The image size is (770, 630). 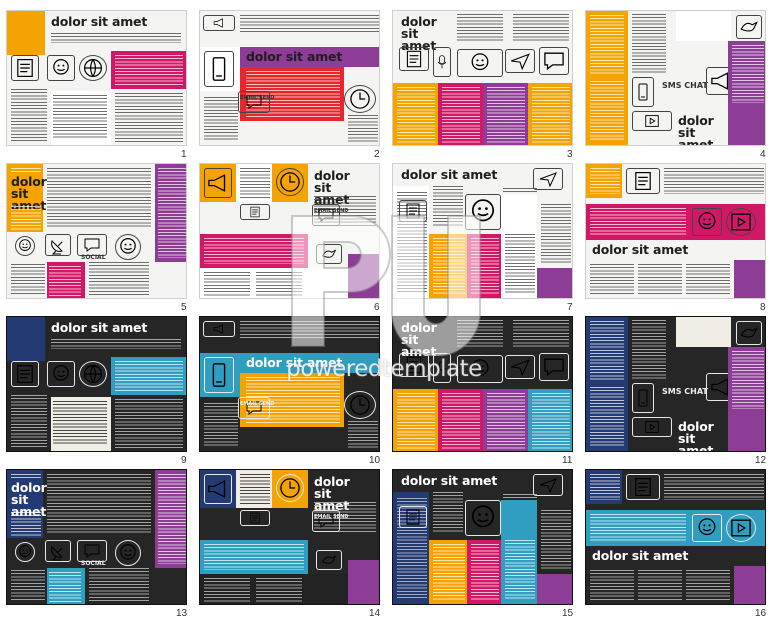 I want to click on slide-number: 3, so click(x=570, y=154).